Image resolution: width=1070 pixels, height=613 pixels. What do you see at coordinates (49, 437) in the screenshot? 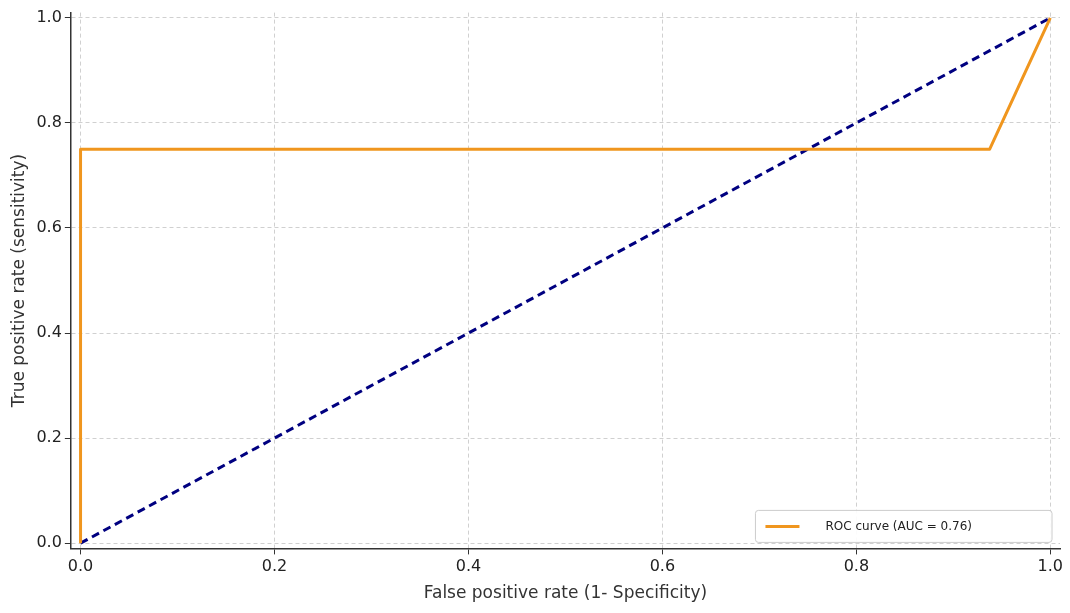
I see `y-tick-label: 0.2` at bounding box center [49, 437].